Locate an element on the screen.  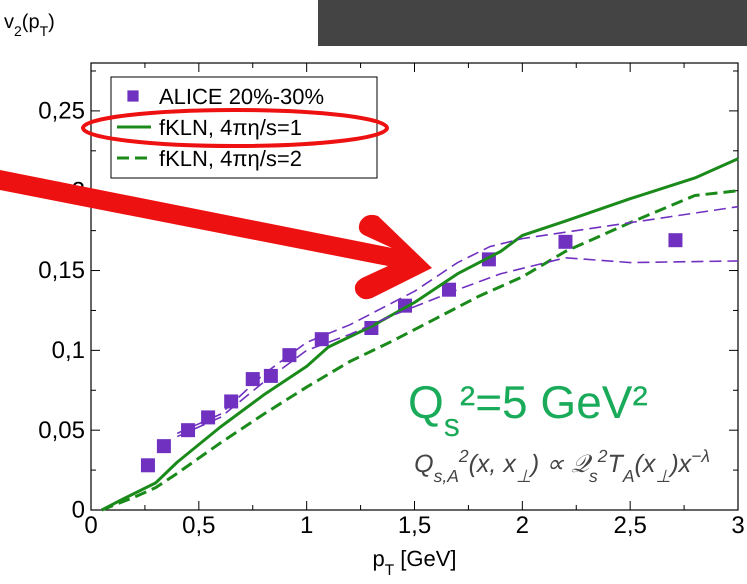
x-axis-title: p$_{T}$ [GeV] is located at coordinates (414, 562).